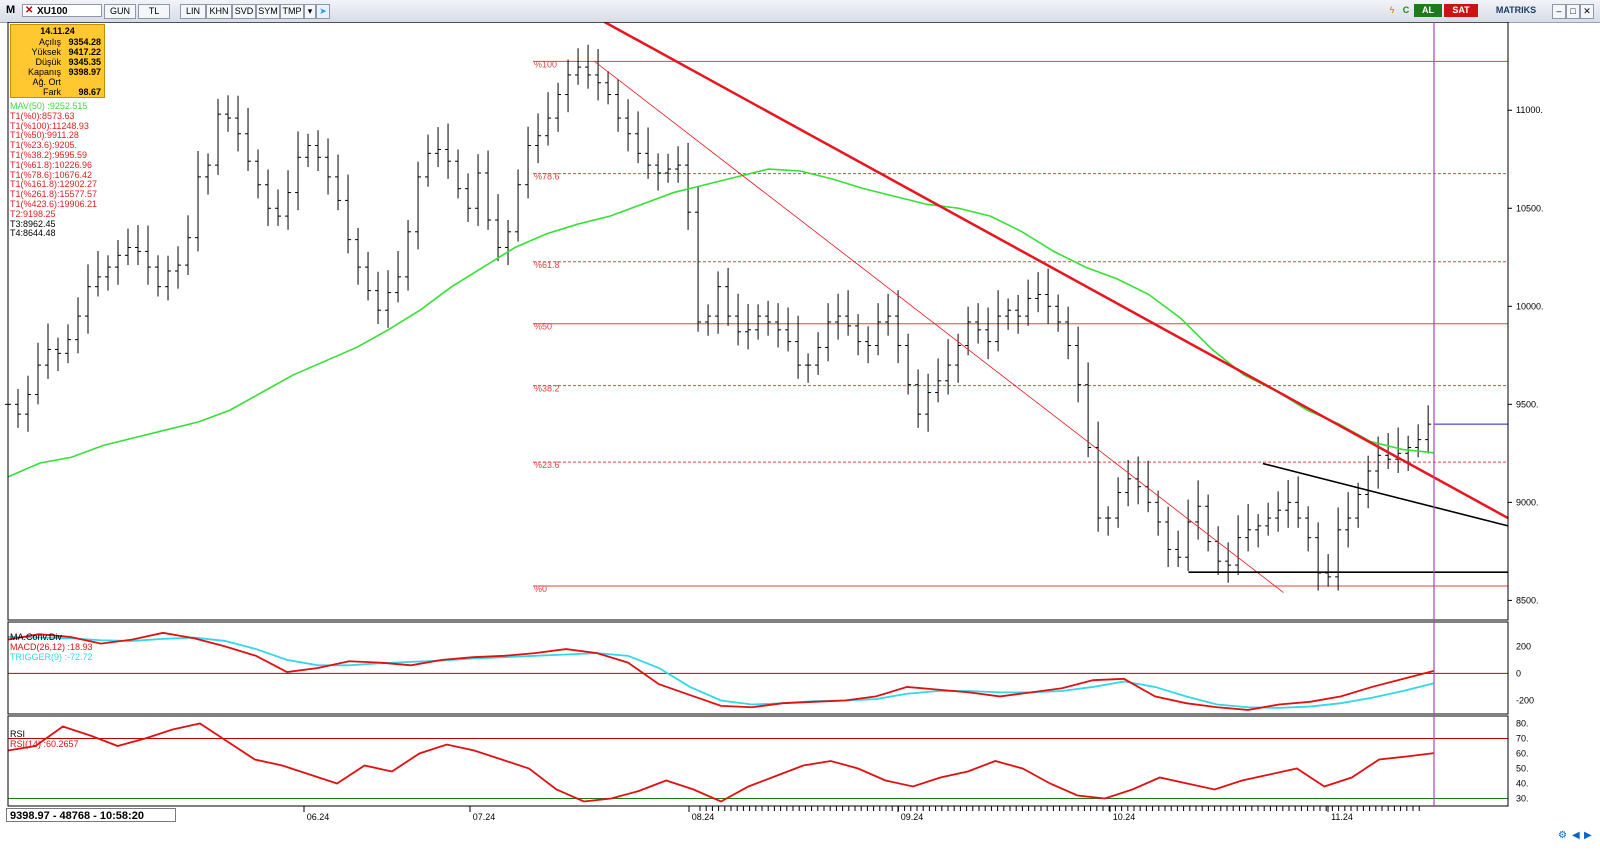 This screenshot has height=854, width=1600. I want to click on scale-lin-button: LIN, so click(193, 11).